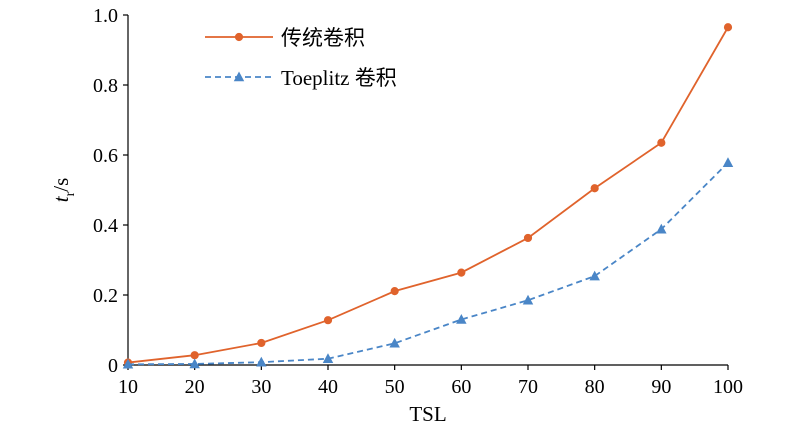 Image resolution: width=800 pixels, height=434 pixels. What do you see at coordinates (70, 193) in the screenshot?
I see `y-axis-title-subscript: r` at bounding box center [70, 193].